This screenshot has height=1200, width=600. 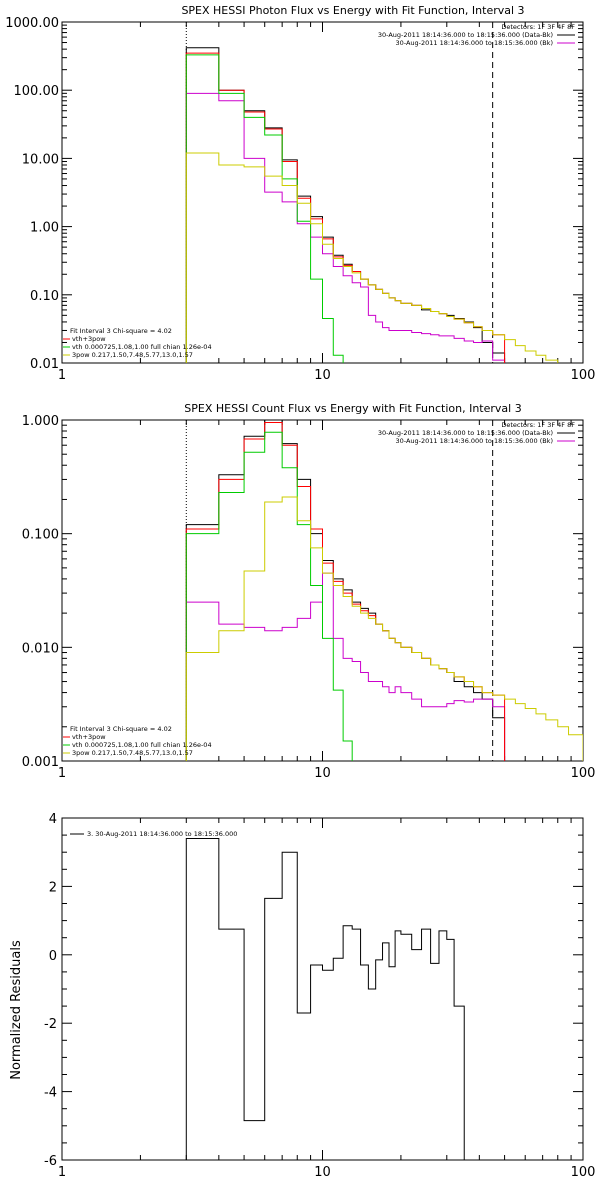 What do you see at coordinates (40, 421) in the screenshot?
I see `y-tick-label: 1.000` at bounding box center [40, 421].